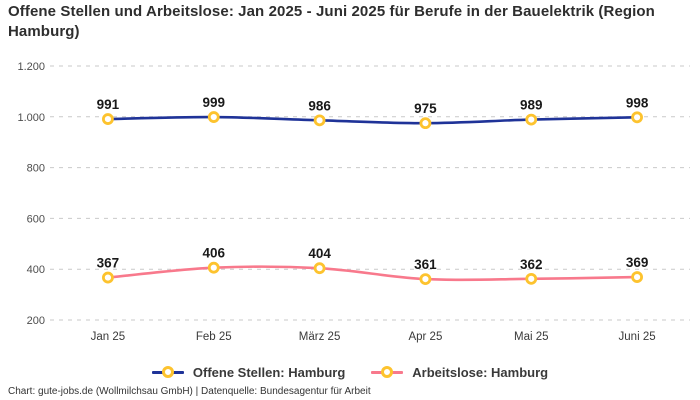 The image size is (700, 400). What do you see at coordinates (425, 264) in the screenshot?
I see `data-point-value-label: 361` at bounding box center [425, 264].